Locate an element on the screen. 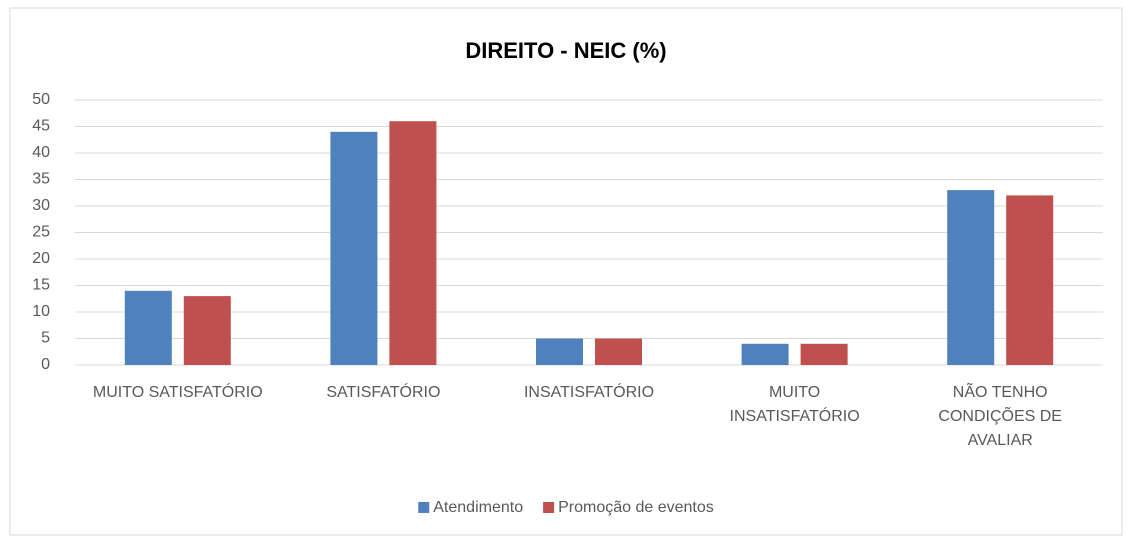 The height and width of the screenshot is (539, 1132). y-tick-label: 40 is located at coordinates (41, 152).